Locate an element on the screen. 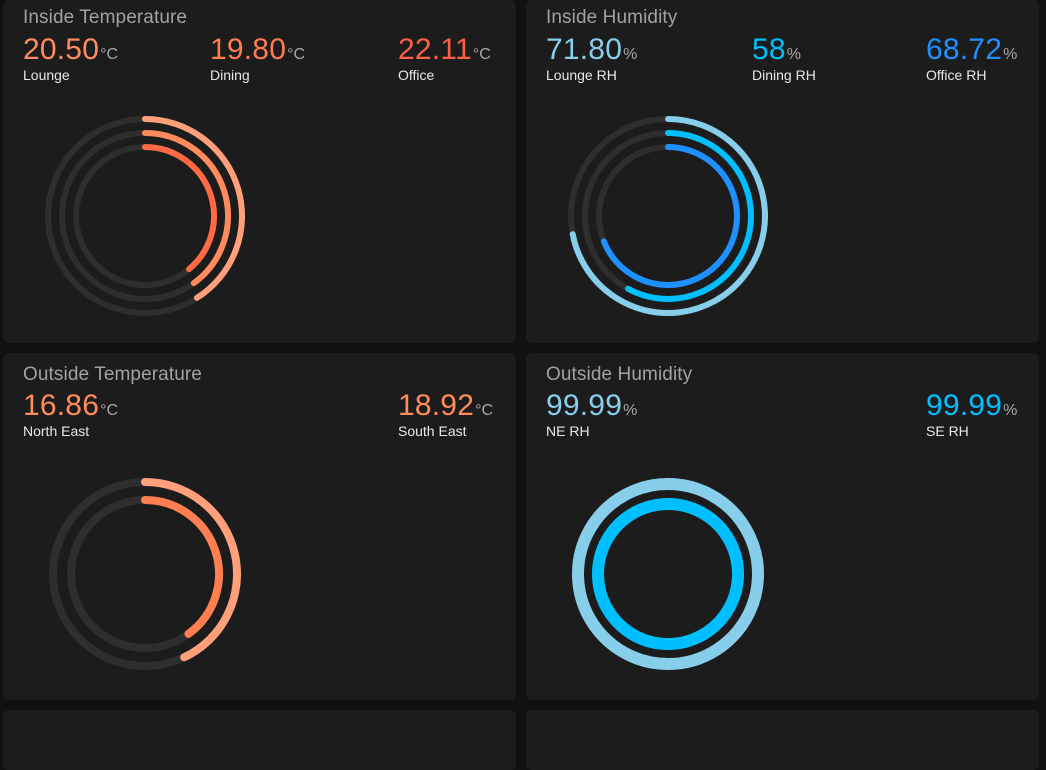 The height and width of the screenshot is (770, 1046). sensor-label: Dining RH is located at coordinates (784, 75).